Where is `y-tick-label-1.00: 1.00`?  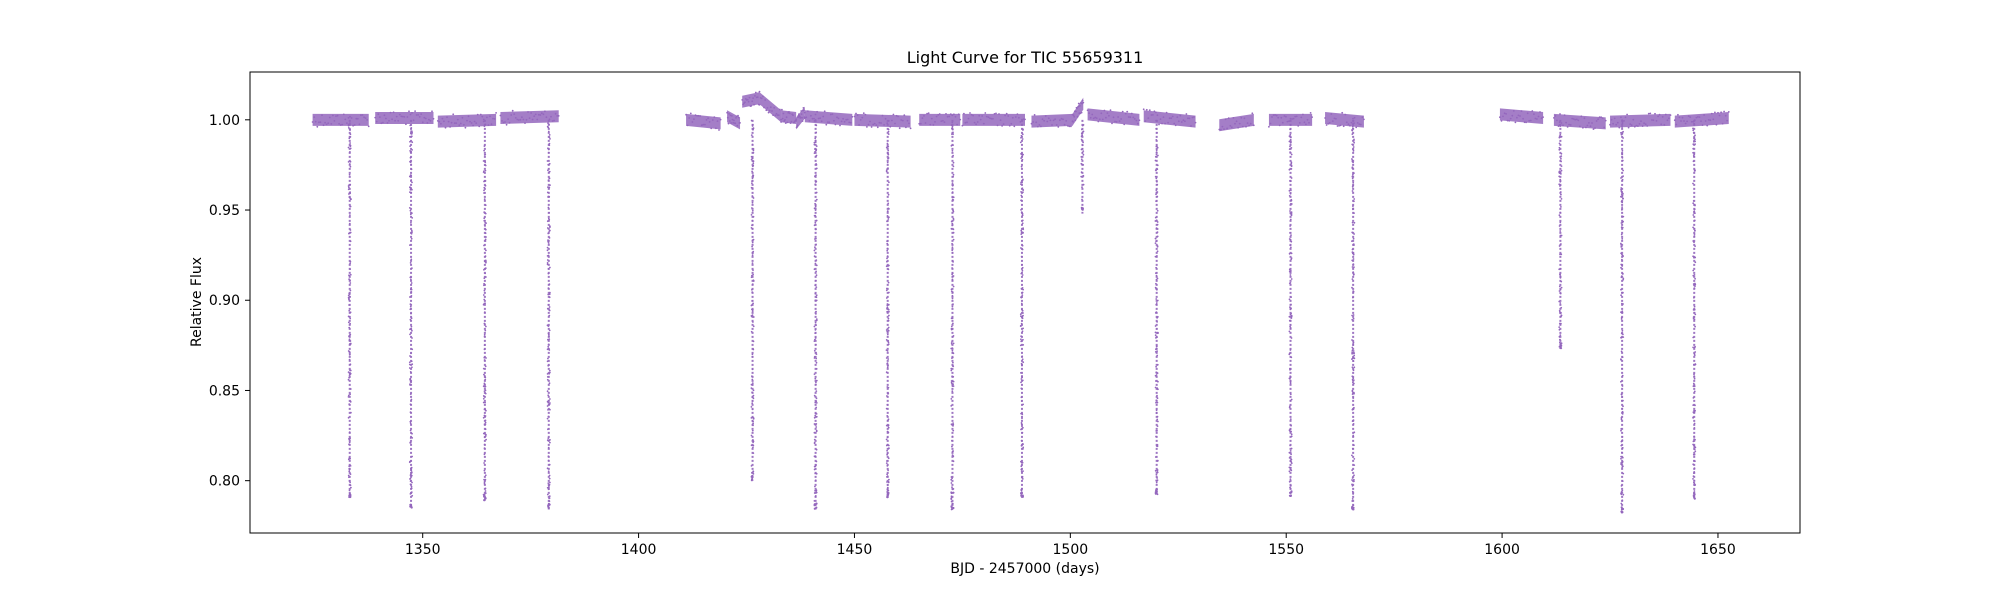
y-tick-label-1.00: 1.00 is located at coordinates (224, 121).